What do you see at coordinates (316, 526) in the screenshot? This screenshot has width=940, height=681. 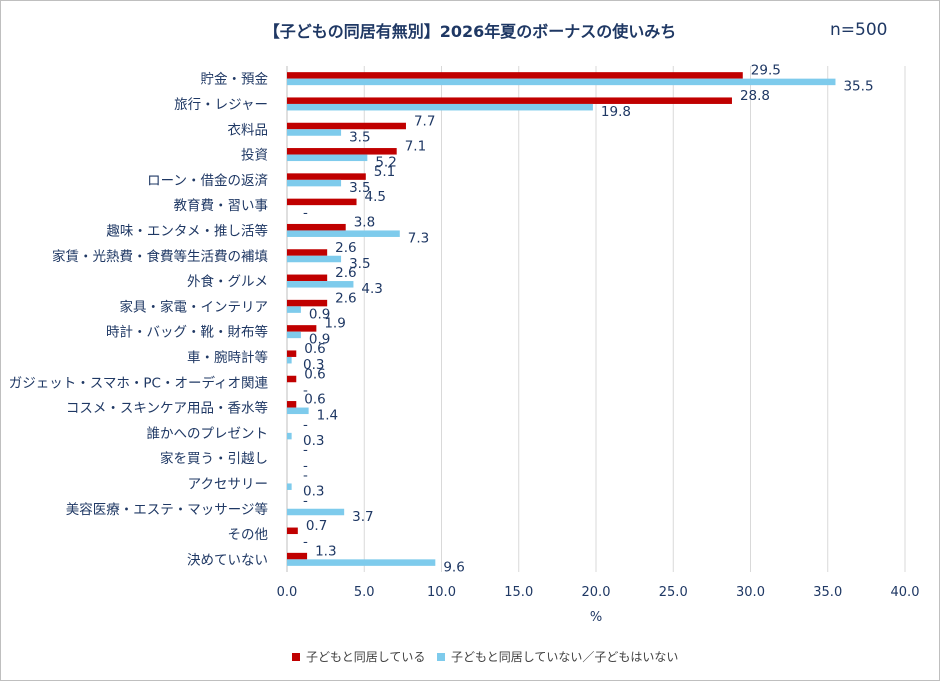 I see `data-label-series-1: 0.7` at bounding box center [316, 526].